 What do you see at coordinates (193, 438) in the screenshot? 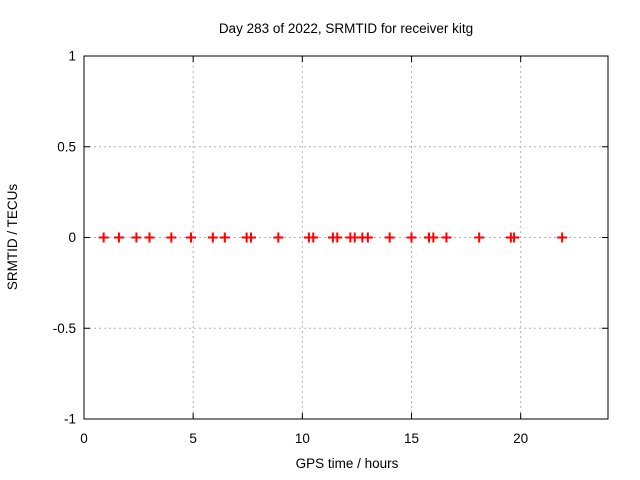
I see `x-tick-label: 5` at bounding box center [193, 438].